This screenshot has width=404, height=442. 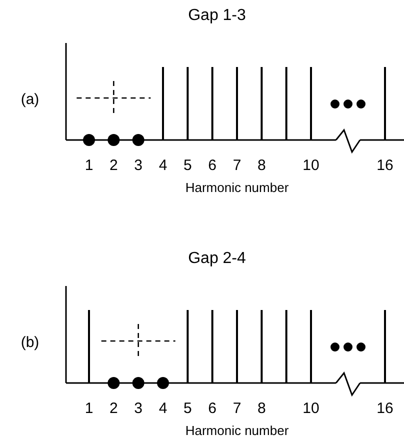 I want to click on chart-title: Gap 2-4, so click(x=217, y=258).